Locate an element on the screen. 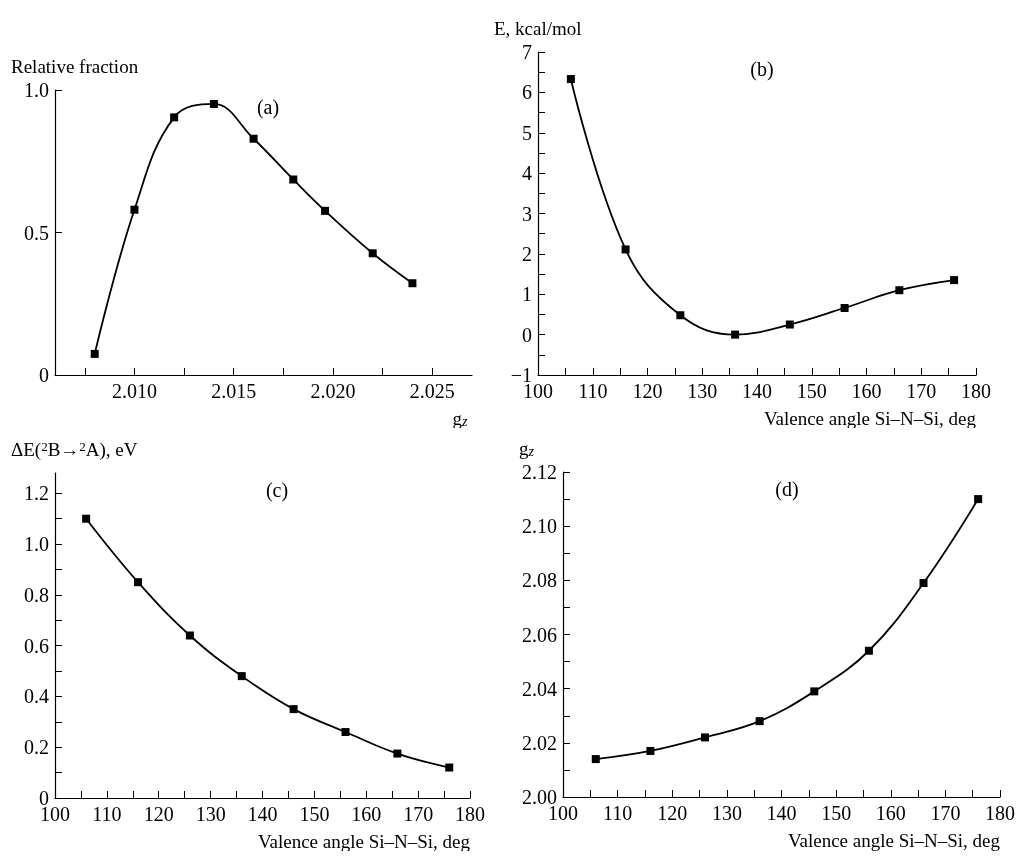 The image size is (1026, 859). y-tick-label: 2.04 is located at coordinates (539, 688).